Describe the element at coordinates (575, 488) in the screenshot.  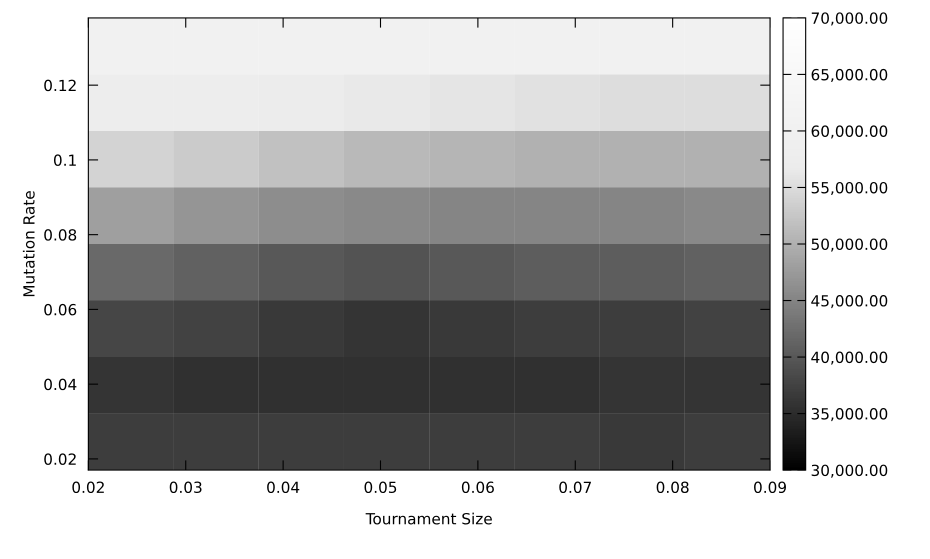
I see `x-tick-label: 0.07` at that location.